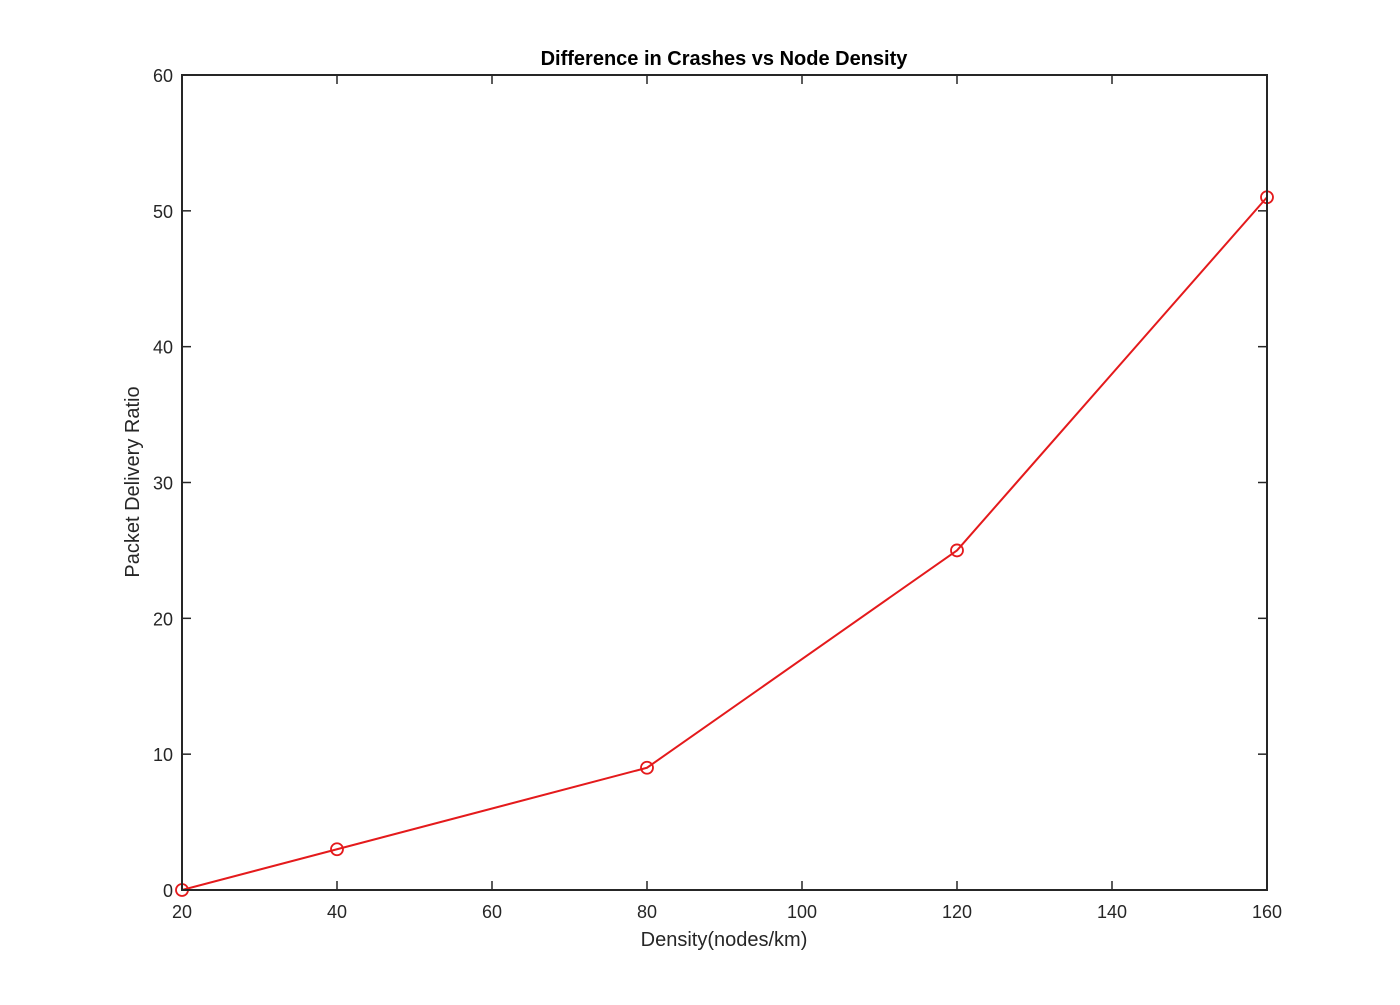  I want to click on y-tick-label: 0, so click(168, 891).